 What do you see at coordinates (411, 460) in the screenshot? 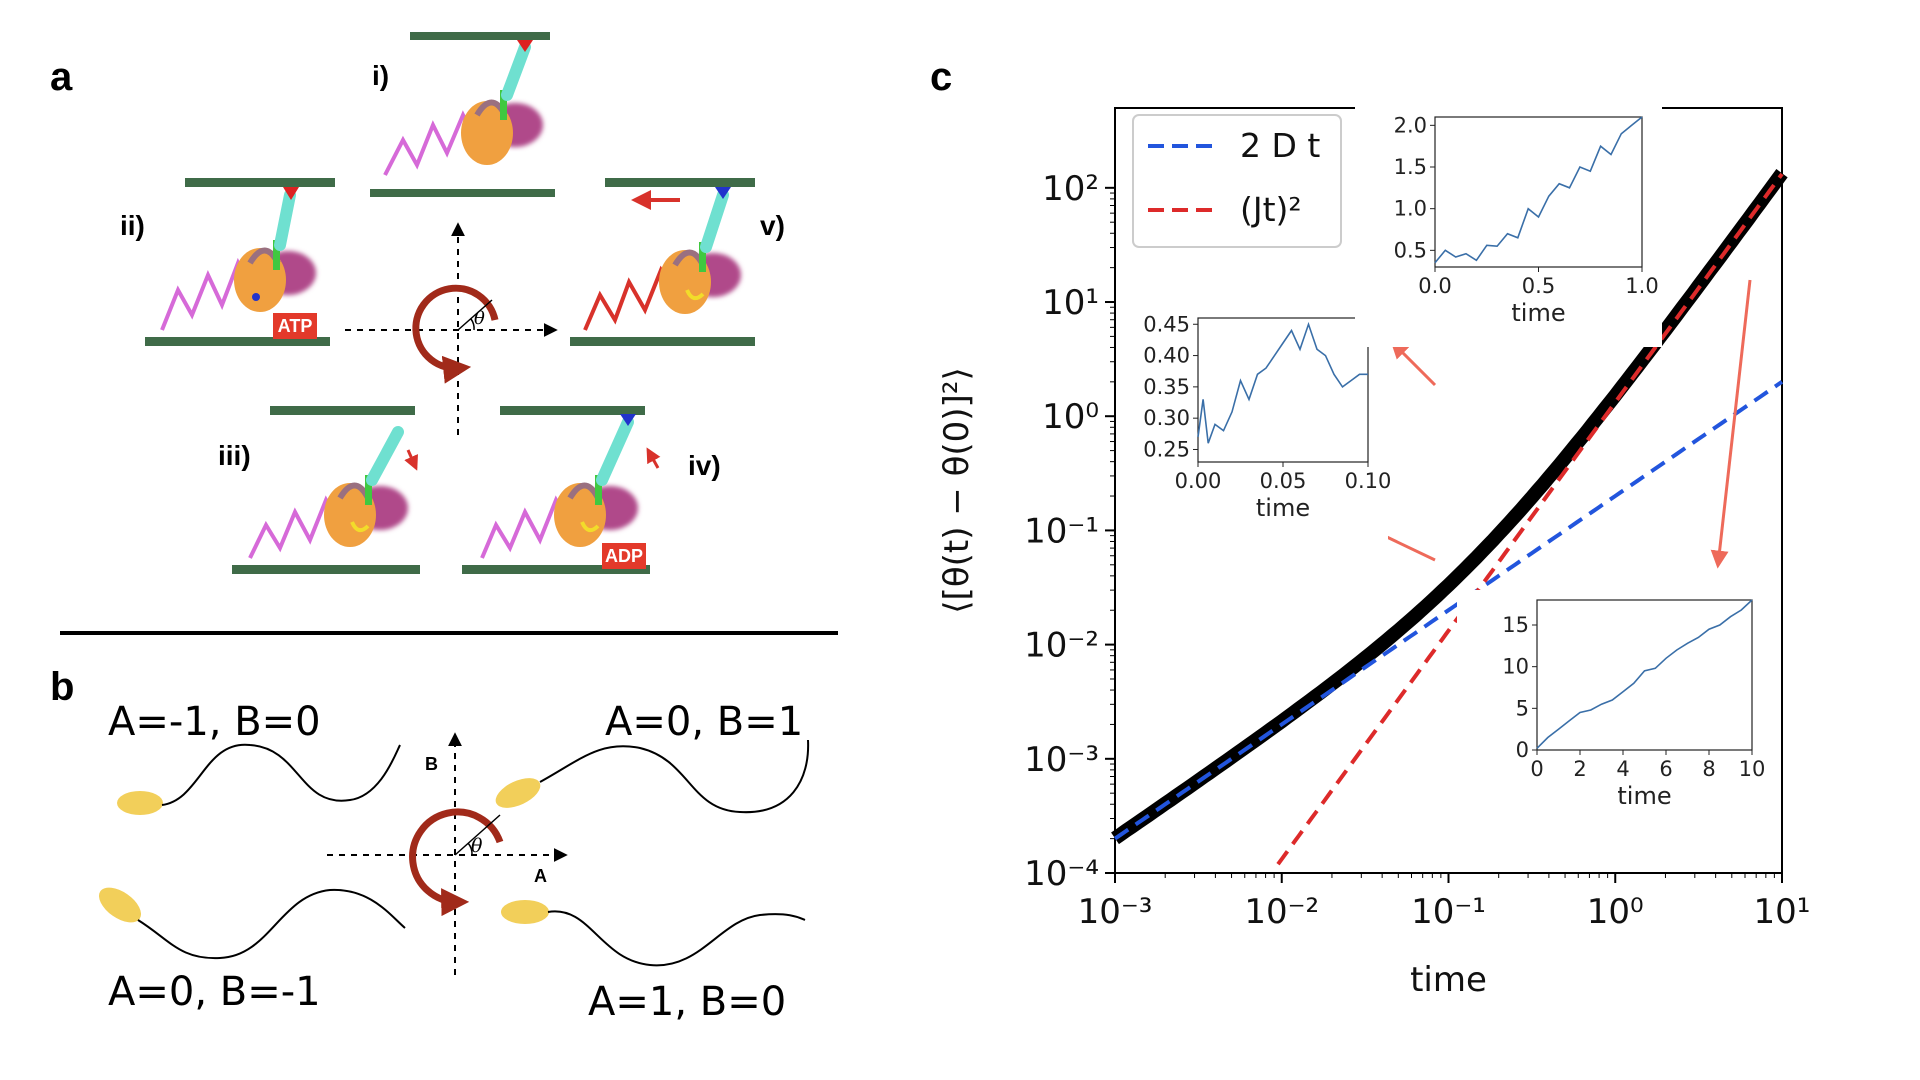
I see `detach-arrow` at bounding box center [411, 460].